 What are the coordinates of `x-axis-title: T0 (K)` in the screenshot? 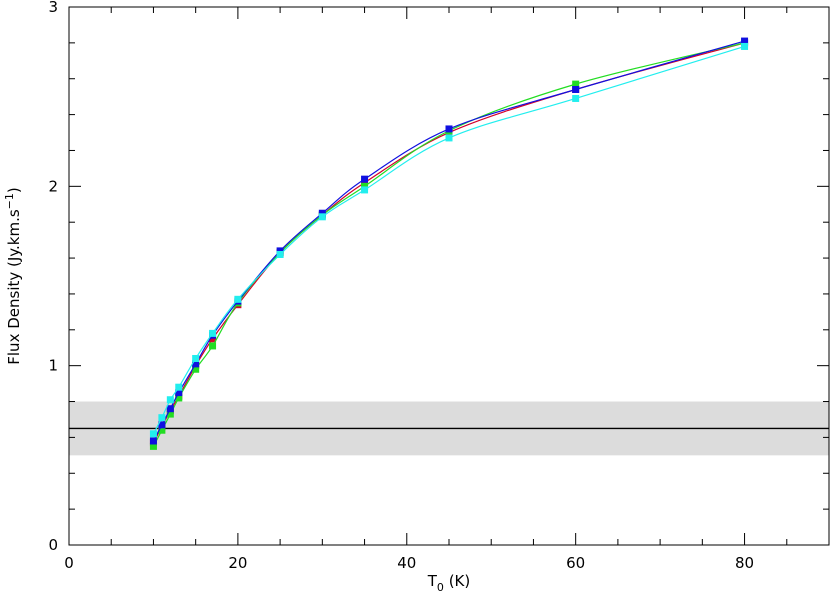 It's located at (448, 583).